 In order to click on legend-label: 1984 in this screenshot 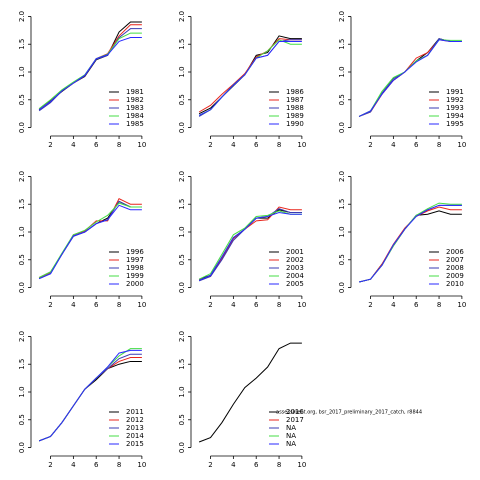, I will do `click(135, 116)`.